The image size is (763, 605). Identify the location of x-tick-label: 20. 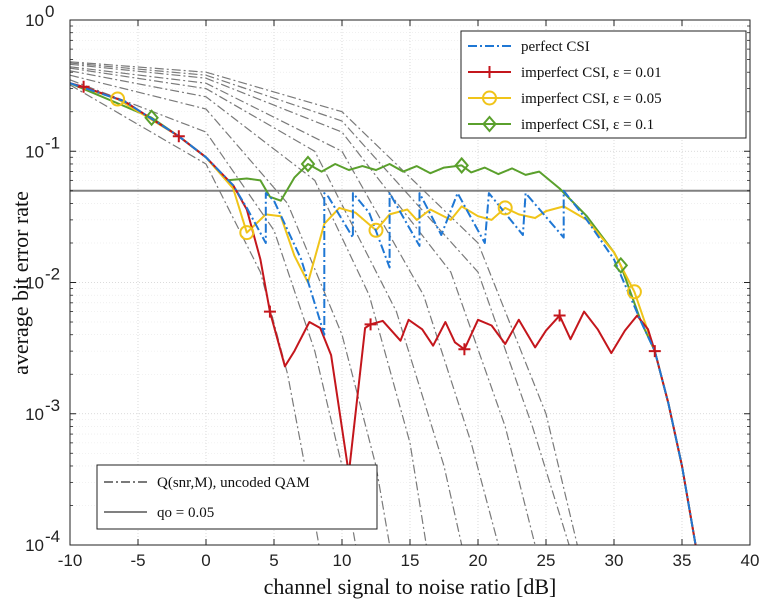
(478, 560).